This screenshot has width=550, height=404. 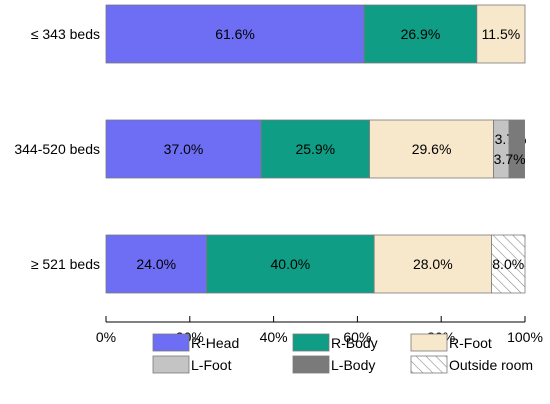 I want to click on data-label: 3.7%, so click(x=510, y=159).